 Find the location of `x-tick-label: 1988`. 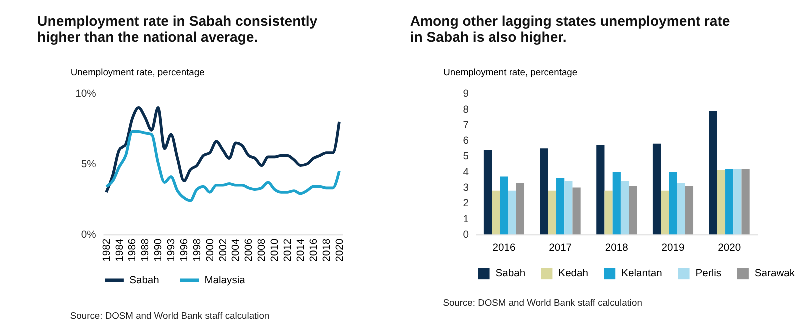

x-tick-label: 1988 is located at coordinates (146, 250).